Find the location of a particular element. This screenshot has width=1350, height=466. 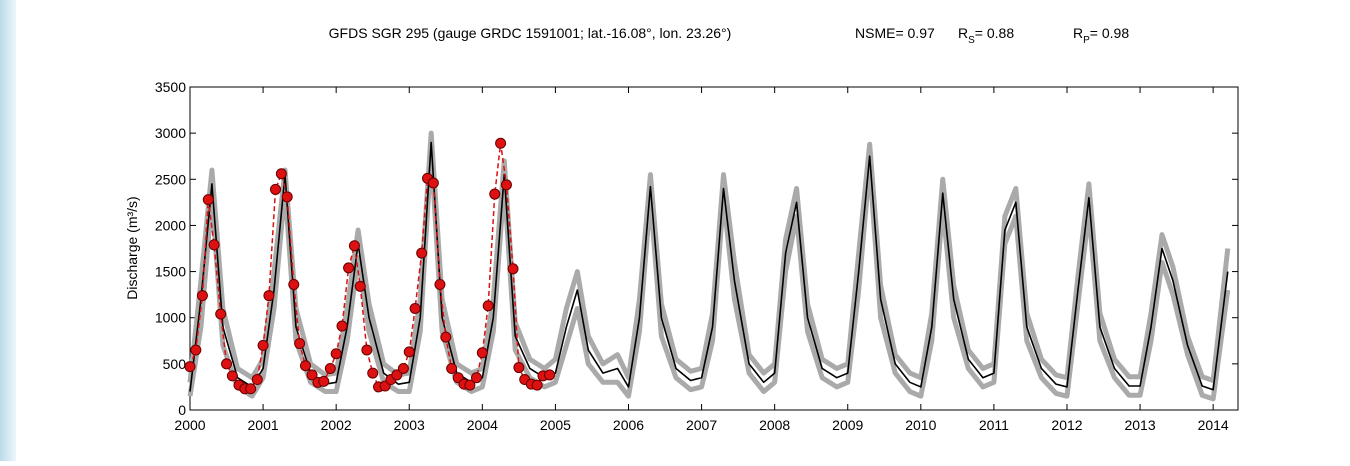

y-tick-label: 1500 is located at coordinates (170, 272).